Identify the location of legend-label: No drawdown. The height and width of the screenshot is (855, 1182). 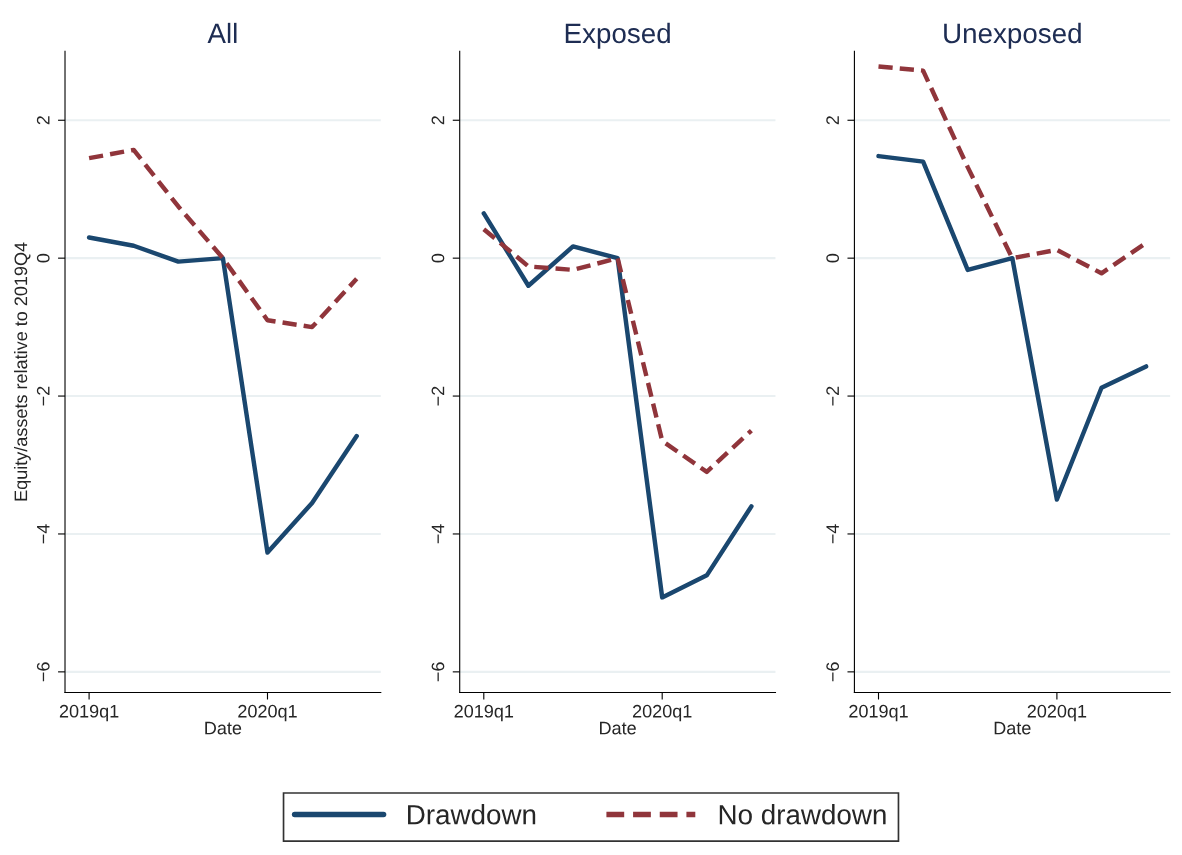
(802, 814).